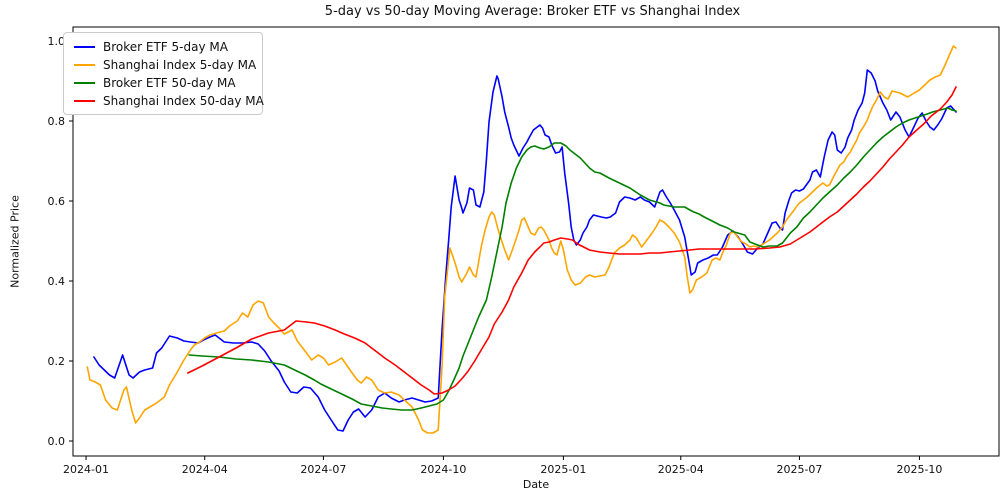 The image size is (1008, 500). What do you see at coordinates (443, 469) in the screenshot?
I see `x-tick-label: 2024-10` at bounding box center [443, 469].